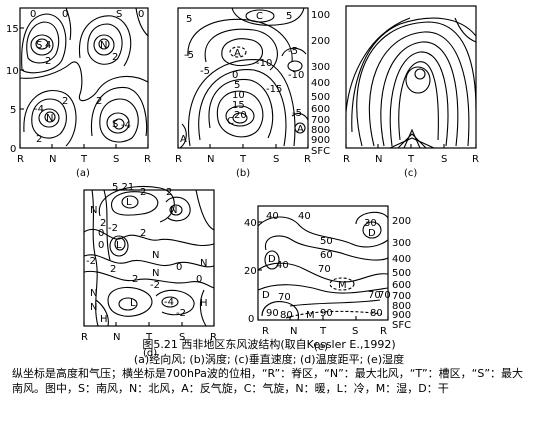 The width and height of the screenshot is (538, 429). I want to click on panel-b-pressure: 200, so click(320, 41).